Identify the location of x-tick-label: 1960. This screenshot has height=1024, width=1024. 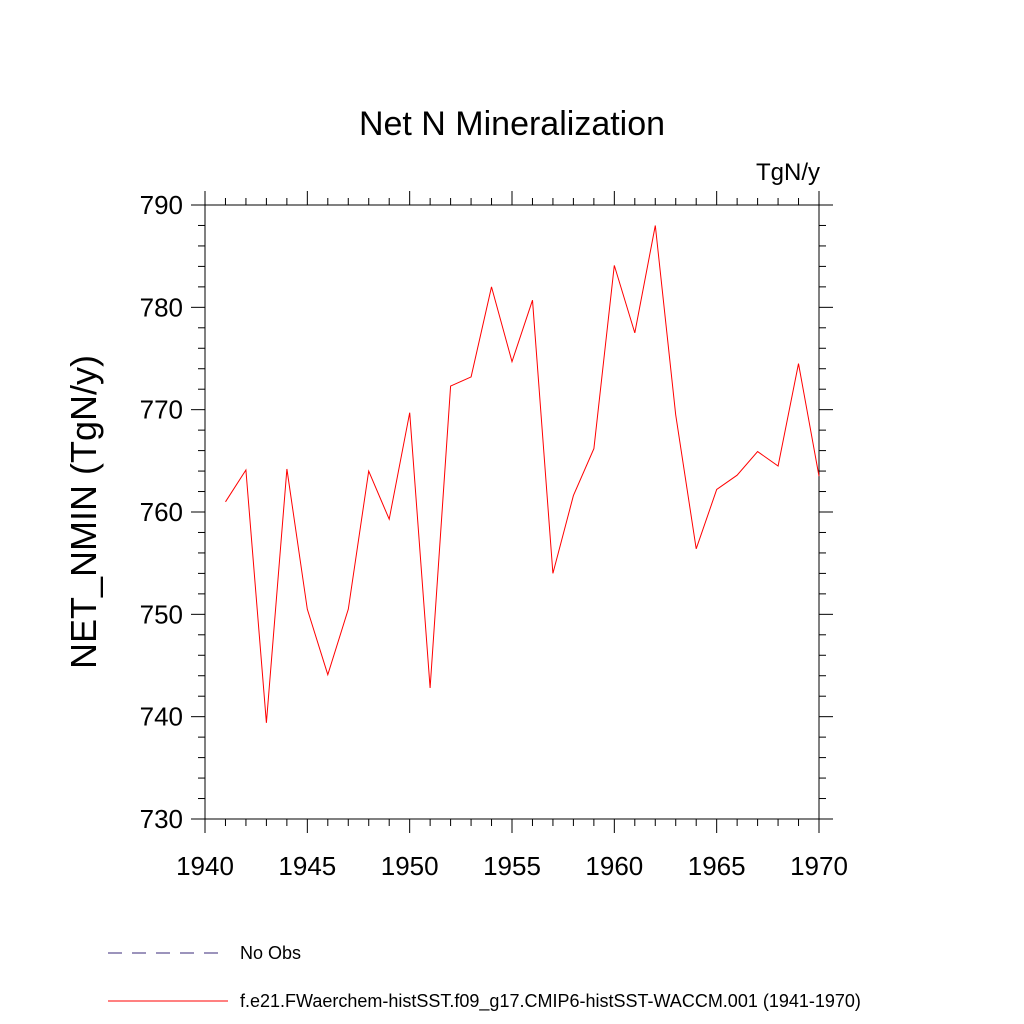
(614, 866).